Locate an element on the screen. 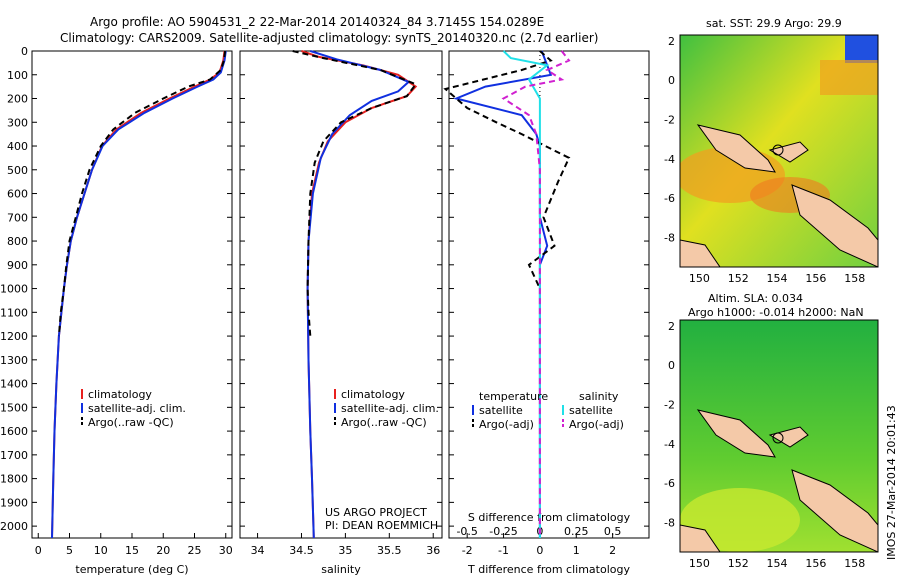  series-climatology is located at coordinates (359, 294).